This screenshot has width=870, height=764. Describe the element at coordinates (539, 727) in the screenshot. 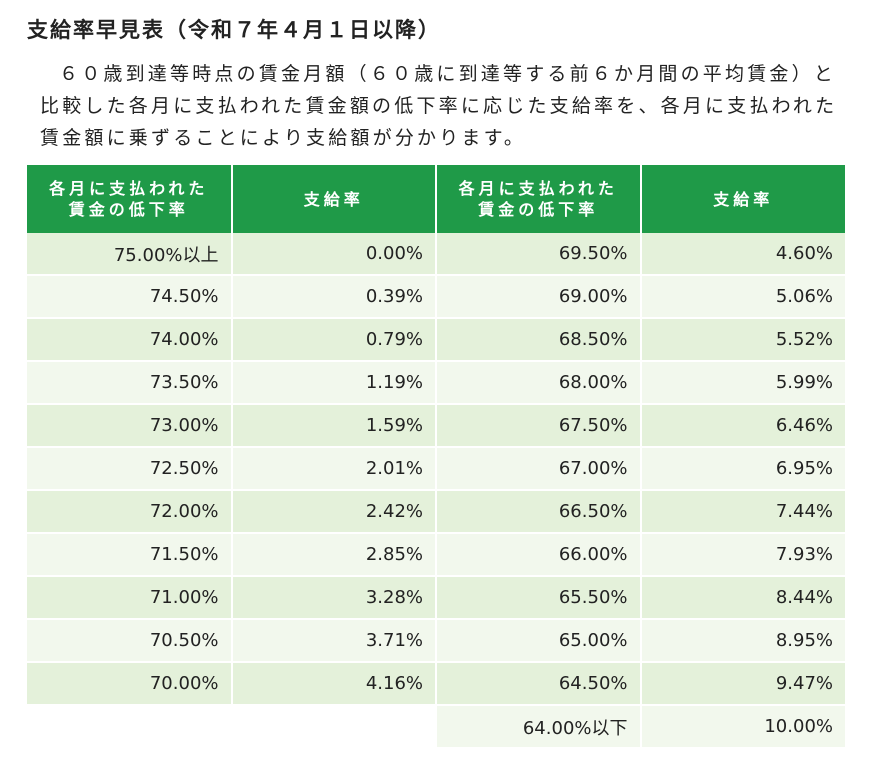

I see `cell: 64.00%以下` at that location.